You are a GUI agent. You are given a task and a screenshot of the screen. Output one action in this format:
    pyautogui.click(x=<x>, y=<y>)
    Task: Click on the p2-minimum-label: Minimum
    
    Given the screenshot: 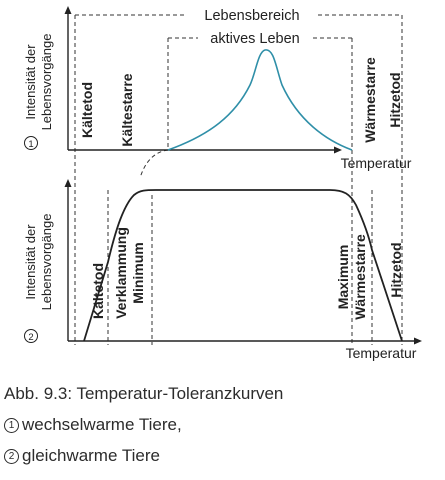 What is the action you would take?
    pyautogui.click(x=138, y=272)
    